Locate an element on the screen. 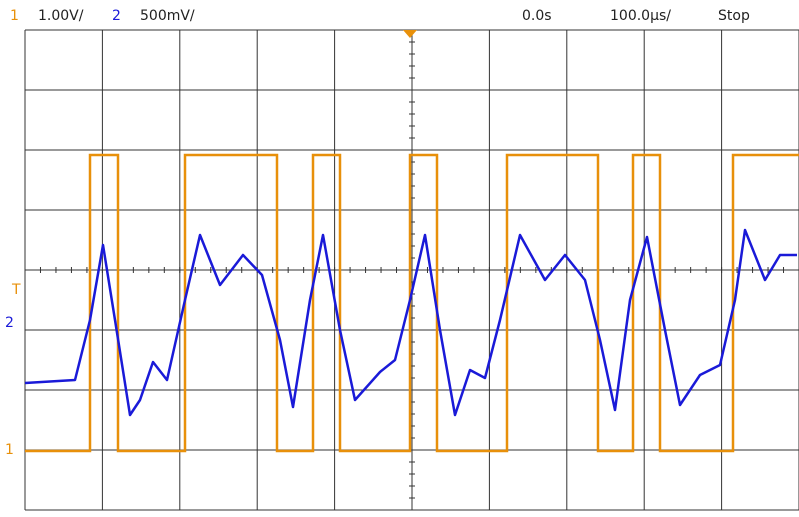  trigger-position-marker is located at coordinates (410, 34).